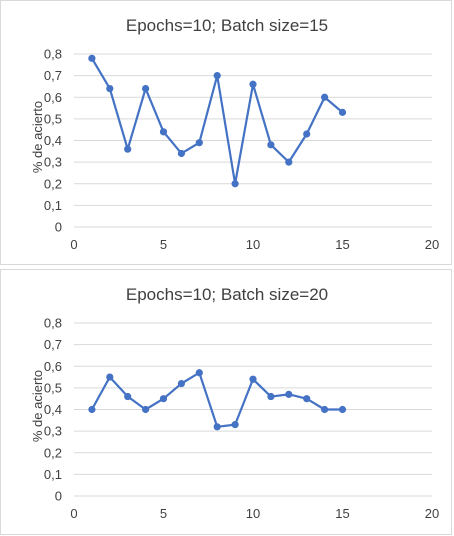 The height and width of the screenshot is (536, 454). What do you see at coordinates (227, 294) in the screenshot?
I see `chart-title: Epochs=10; Batch size=20` at bounding box center [227, 294].